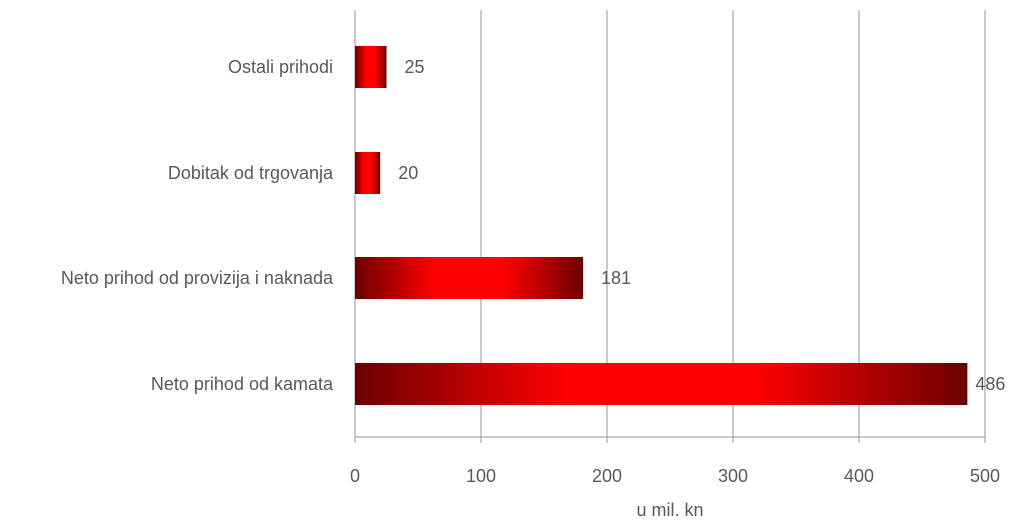 Image resolution: width=1013 pixels, height=526 pixels. Describe the element at coordinates (481, 476) in the screenshot. I see `x-tick-label: 100` at that location.